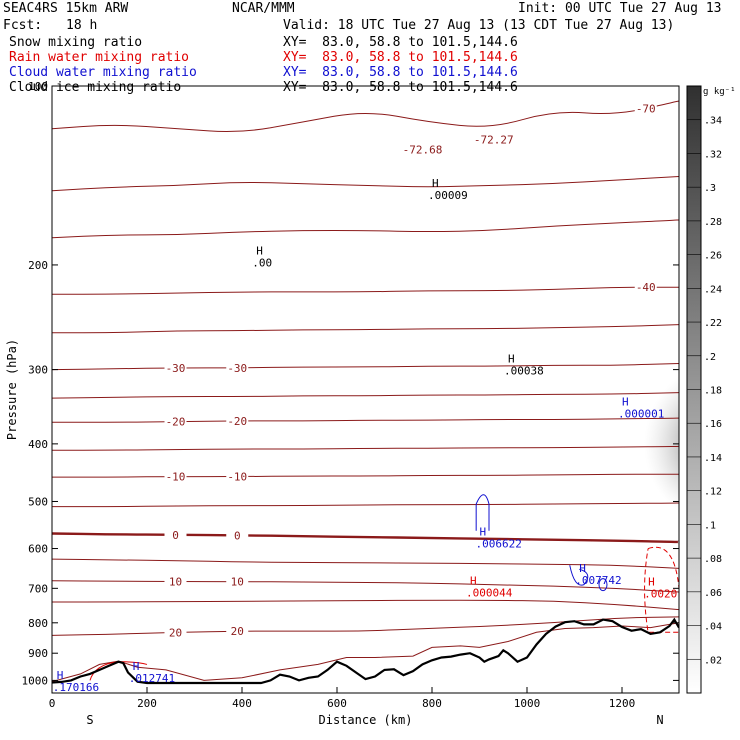 This screenshot has height=740, width=740. Describe the element at coordinates (38, 86) in the screenshot. I see `y-tick-label: 100` at that location.